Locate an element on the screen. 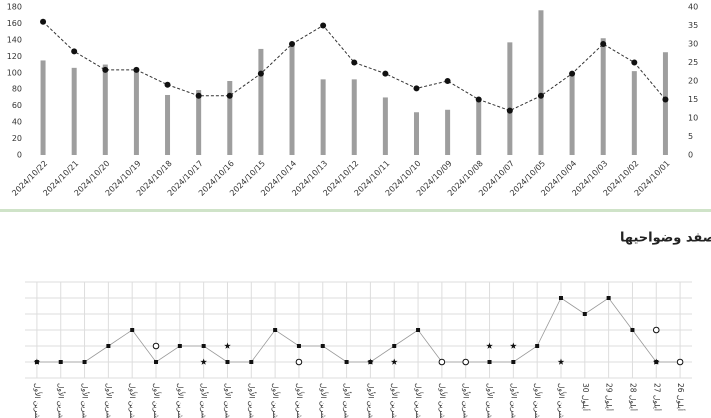  y-tick-label: 140 is located at coordinates (14, 39).